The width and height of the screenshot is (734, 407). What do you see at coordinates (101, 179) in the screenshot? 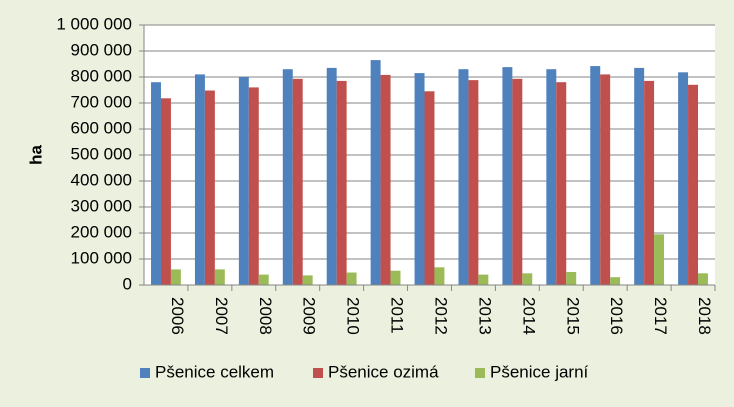
I see `y-tick-label: 400 000` at bounding box center [101, 179].